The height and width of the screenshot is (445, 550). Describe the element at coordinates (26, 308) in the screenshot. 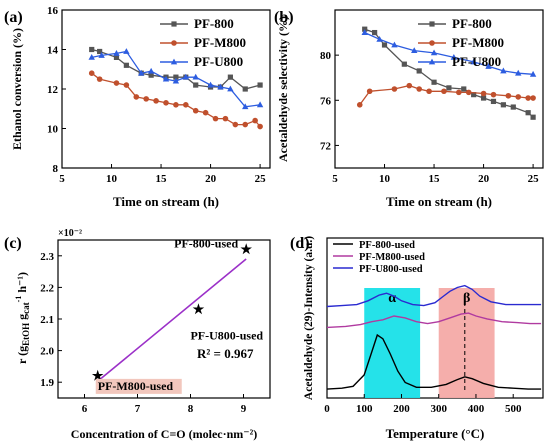

I see `panel-c-ylabel-sub2: cat` at that location.